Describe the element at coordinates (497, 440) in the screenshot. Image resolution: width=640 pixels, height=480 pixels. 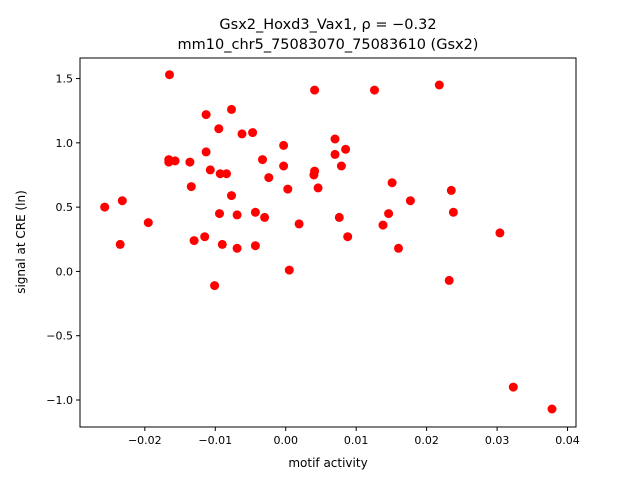
I see `x-tick-label: 0.03` at that location.